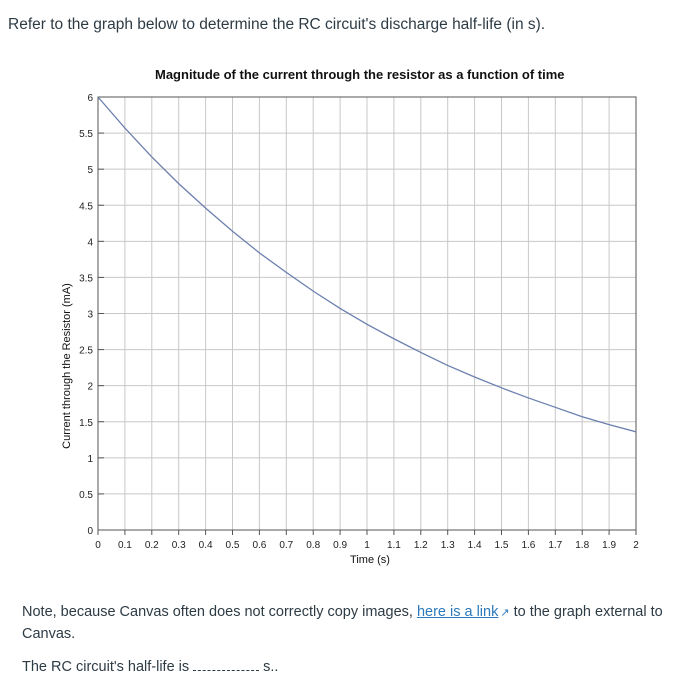  What do you see at coordinates (555, 545) in the screenshot?
I see `x-tick-label: 1.7` at bounding box center [555, 545].